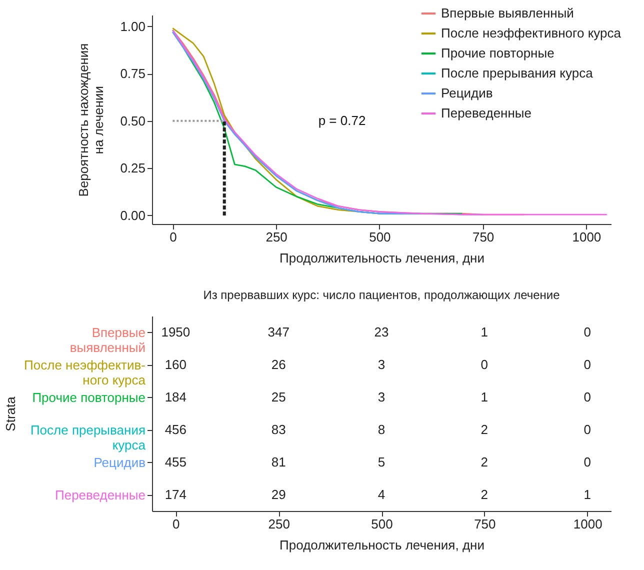 The image size is (644, 570). I want to click on y-tick-label: 0.25, so click(133, 168).